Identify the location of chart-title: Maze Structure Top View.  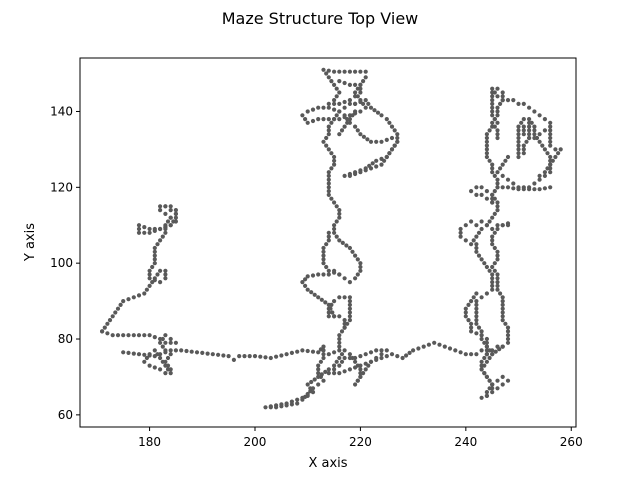
(320, 18).